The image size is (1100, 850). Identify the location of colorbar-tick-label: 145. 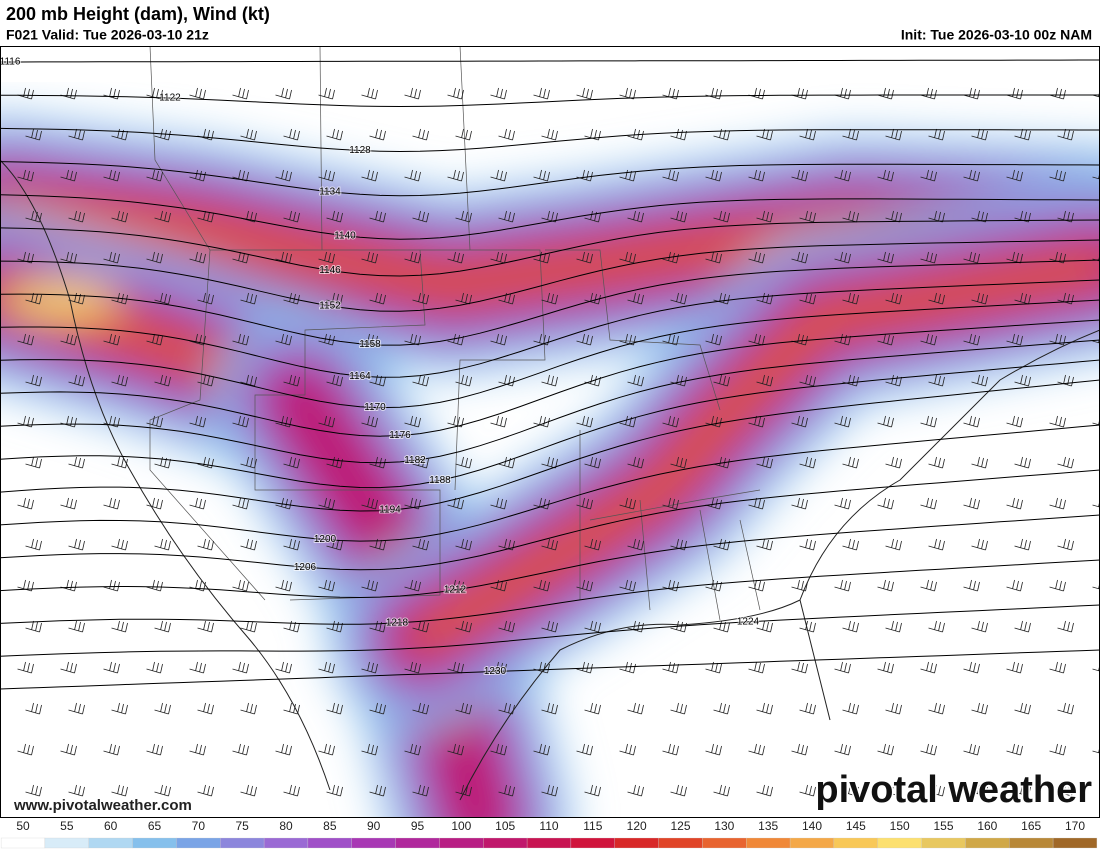
(856, 826).